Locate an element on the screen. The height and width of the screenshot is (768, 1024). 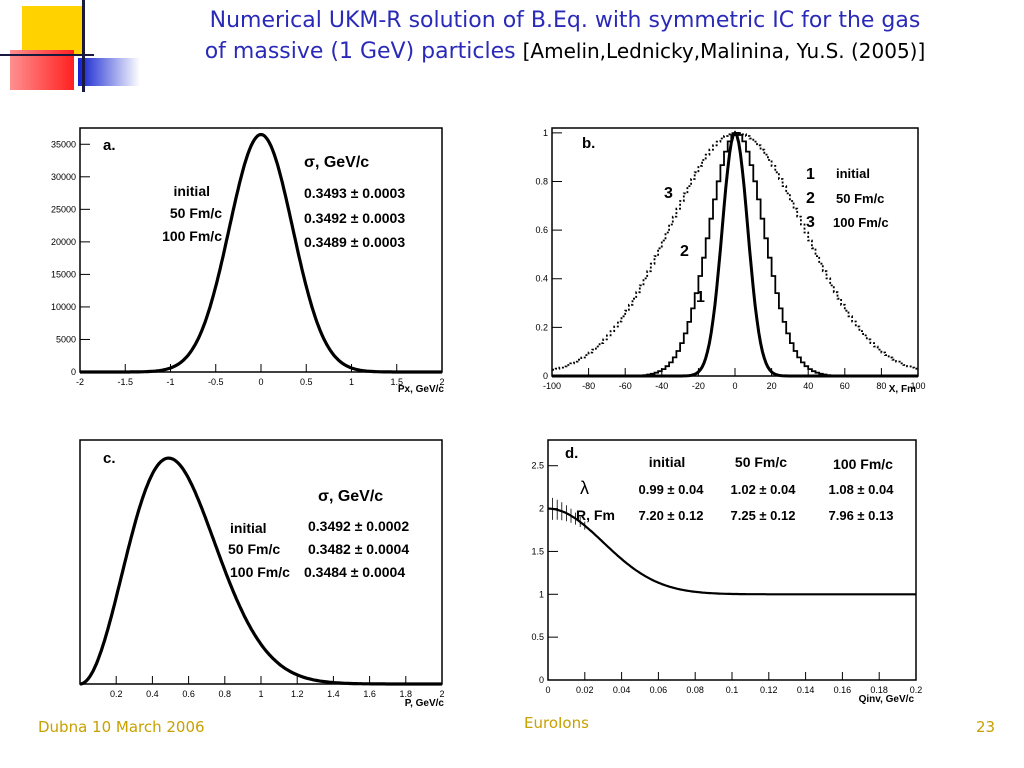
panel-c-legend-label-0: initial is located at coordinates (248, 528).